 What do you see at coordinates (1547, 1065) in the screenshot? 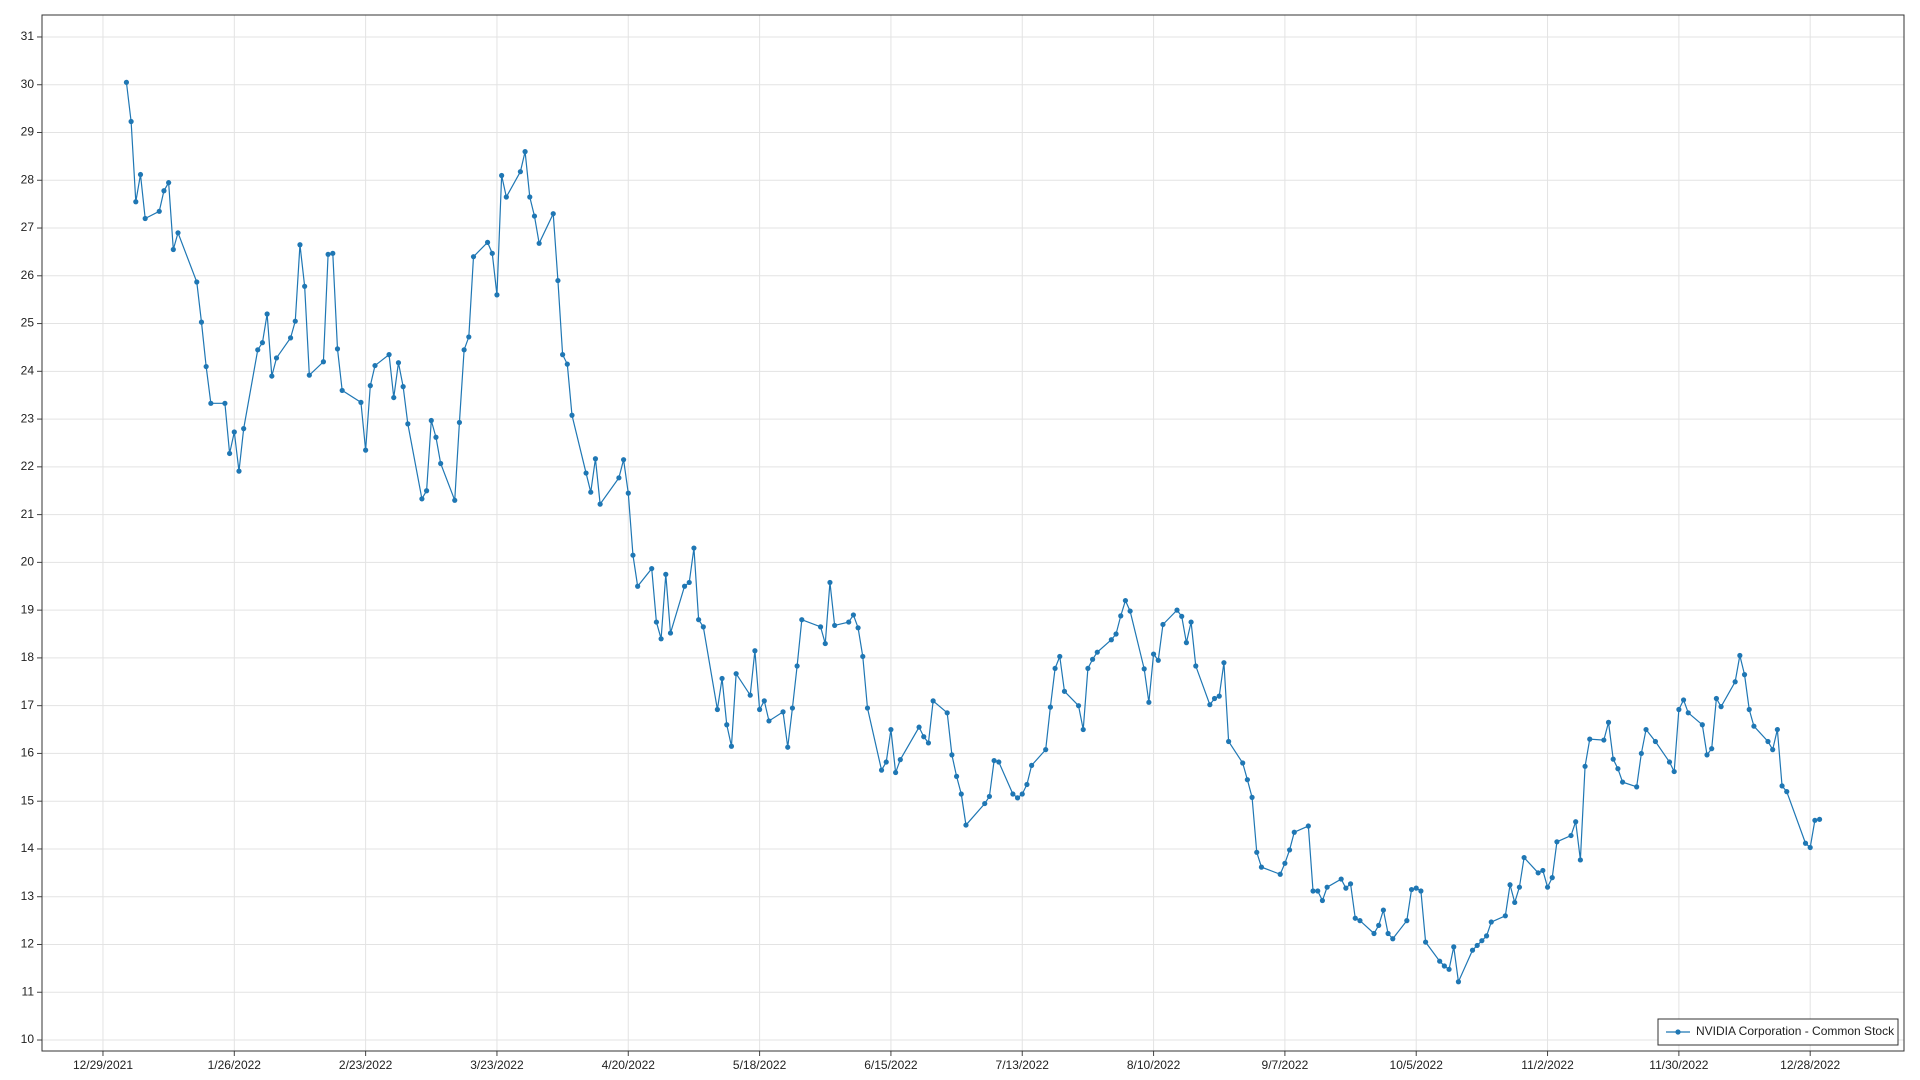
I see `x-tick-label: 11/2/2022` at bounding box center [1547, 1065].